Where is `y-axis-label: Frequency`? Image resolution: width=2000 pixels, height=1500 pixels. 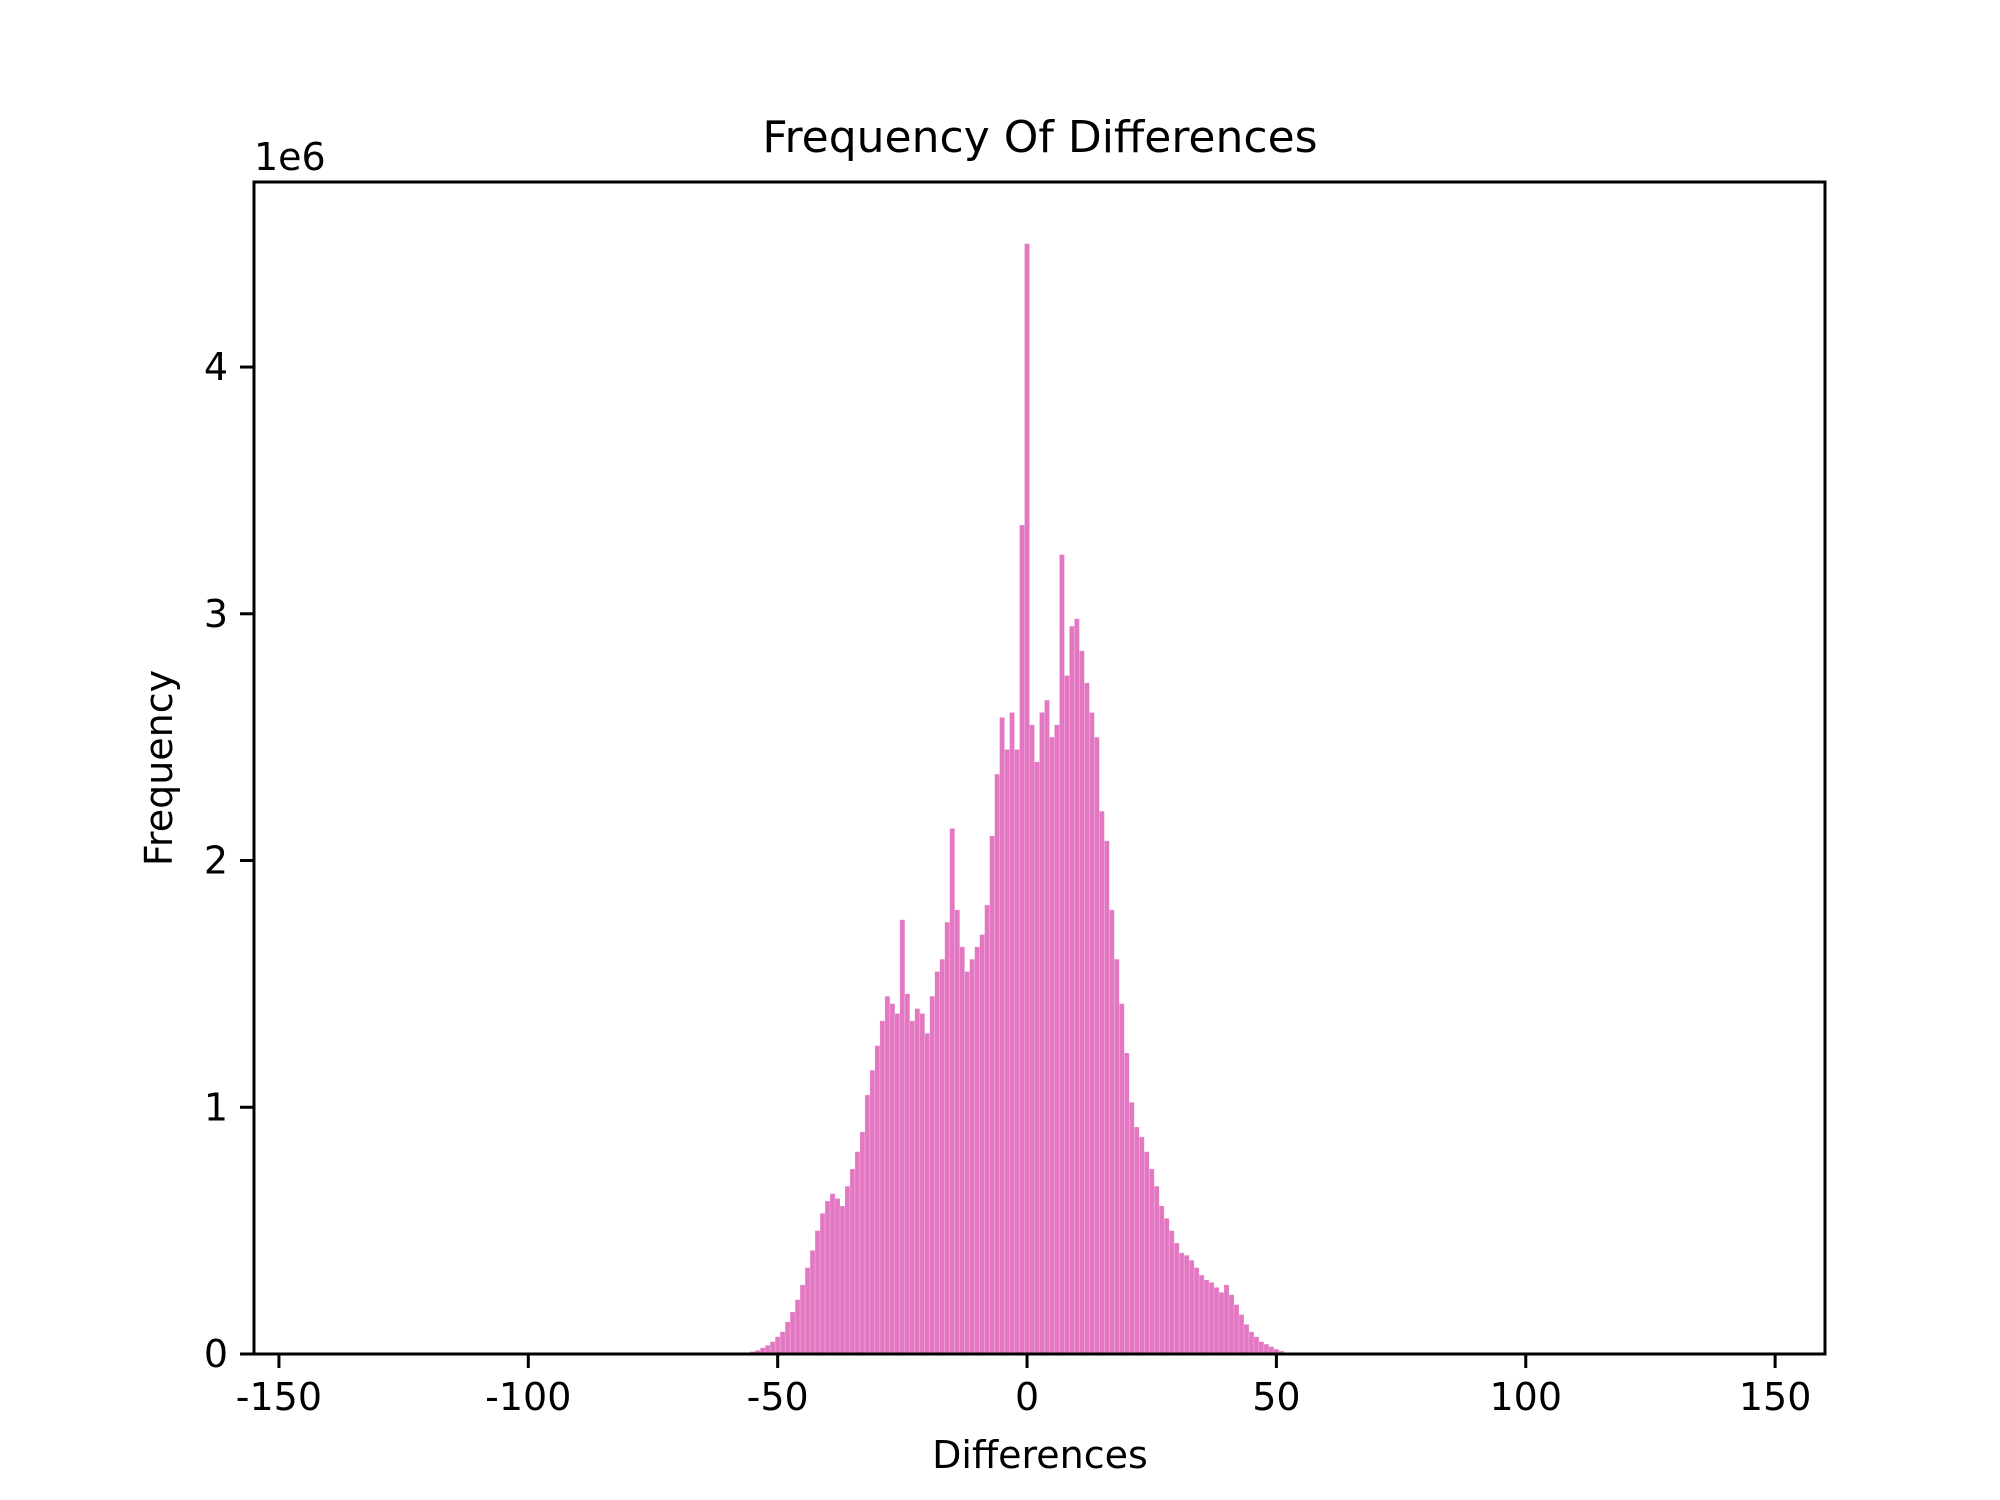 y-axis-label: Frequency is located at coordinates (159, 768).